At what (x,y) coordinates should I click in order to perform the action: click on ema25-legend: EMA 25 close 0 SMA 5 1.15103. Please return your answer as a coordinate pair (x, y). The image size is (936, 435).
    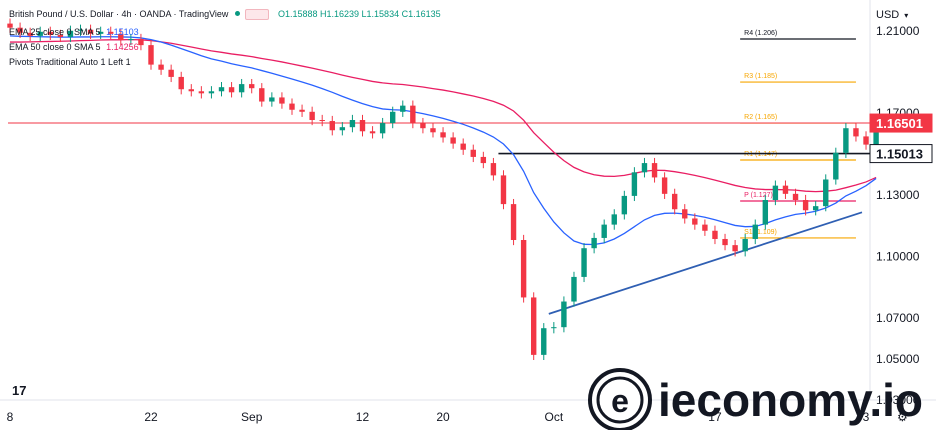
    Looking at the image, I should click on (74, 32).